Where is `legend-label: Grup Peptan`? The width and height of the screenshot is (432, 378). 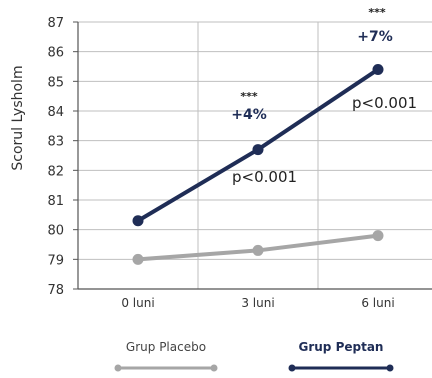
legend-label: Grup Peptan is located at coordinates (341, 347).